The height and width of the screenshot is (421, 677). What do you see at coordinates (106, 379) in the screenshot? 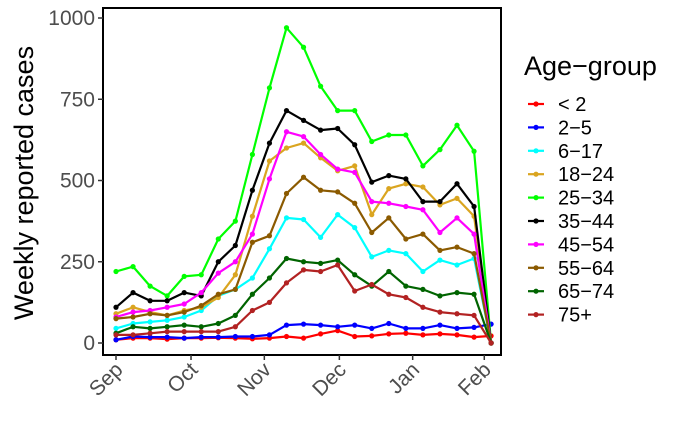
I see `x-tick-label: Sep` at bounding box center [106, 379].